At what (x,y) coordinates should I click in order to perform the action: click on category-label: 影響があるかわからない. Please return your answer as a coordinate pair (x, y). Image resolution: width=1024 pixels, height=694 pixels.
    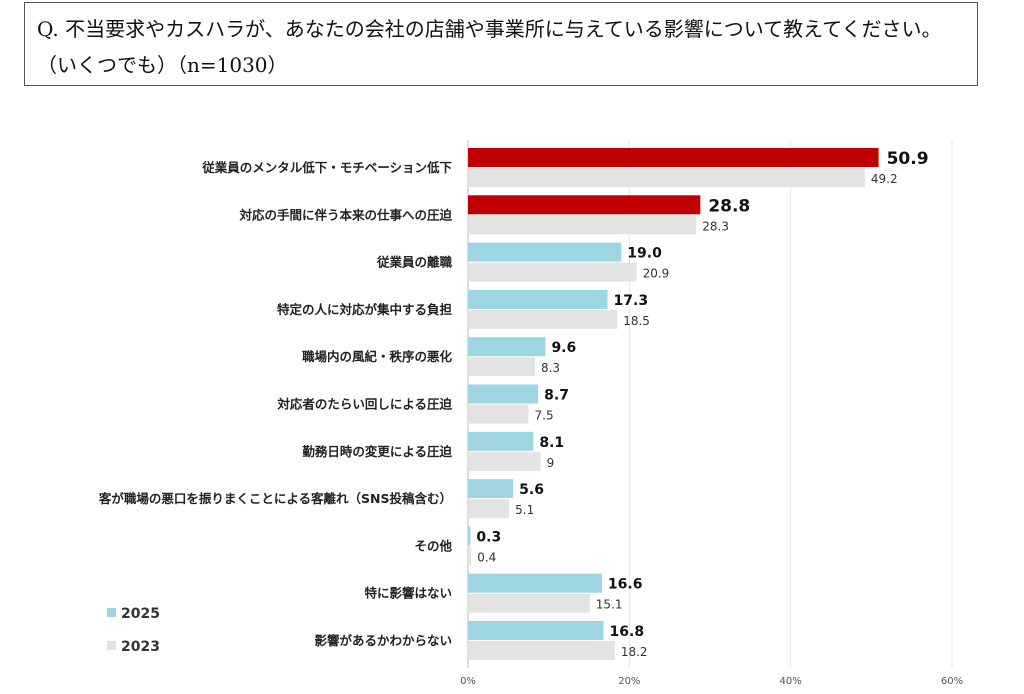
    Looking at the image, I should click on (383, 640).